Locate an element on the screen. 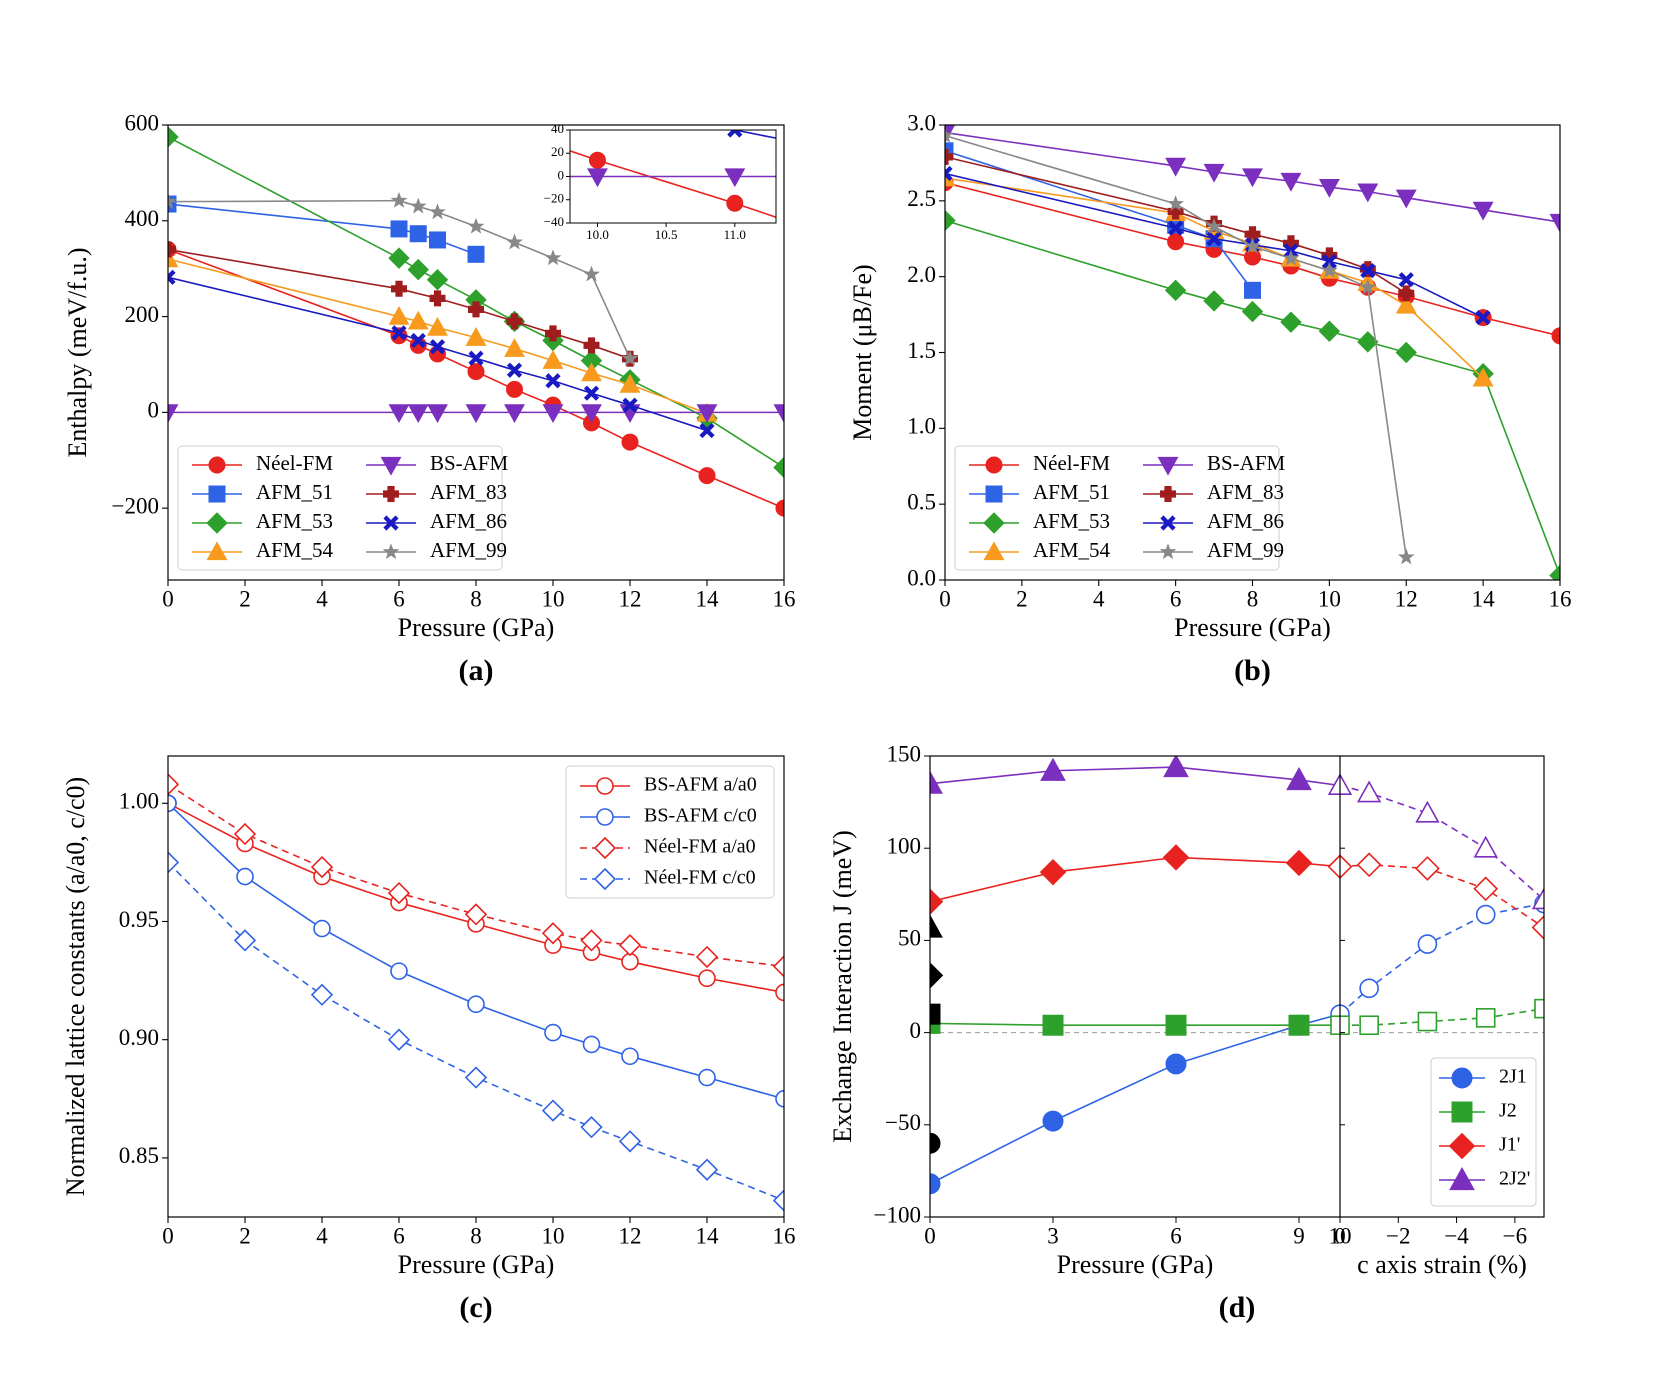 The height and width of the screenshot is (1381, 1657). legend-label: J2 is located at coordinates (1508, 1111).